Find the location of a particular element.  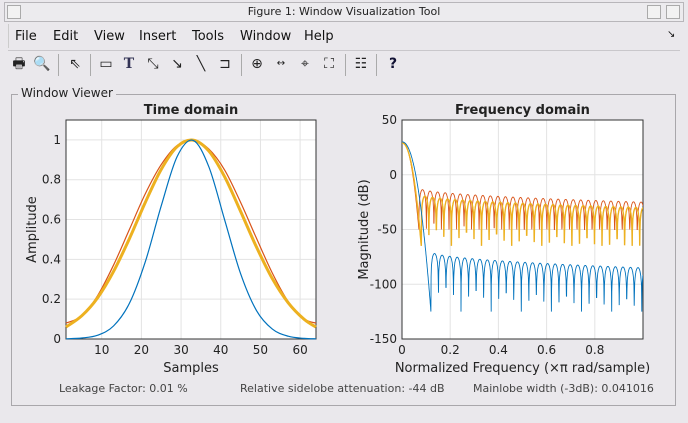

menu-window: Window is located at coordinates (266, 36).